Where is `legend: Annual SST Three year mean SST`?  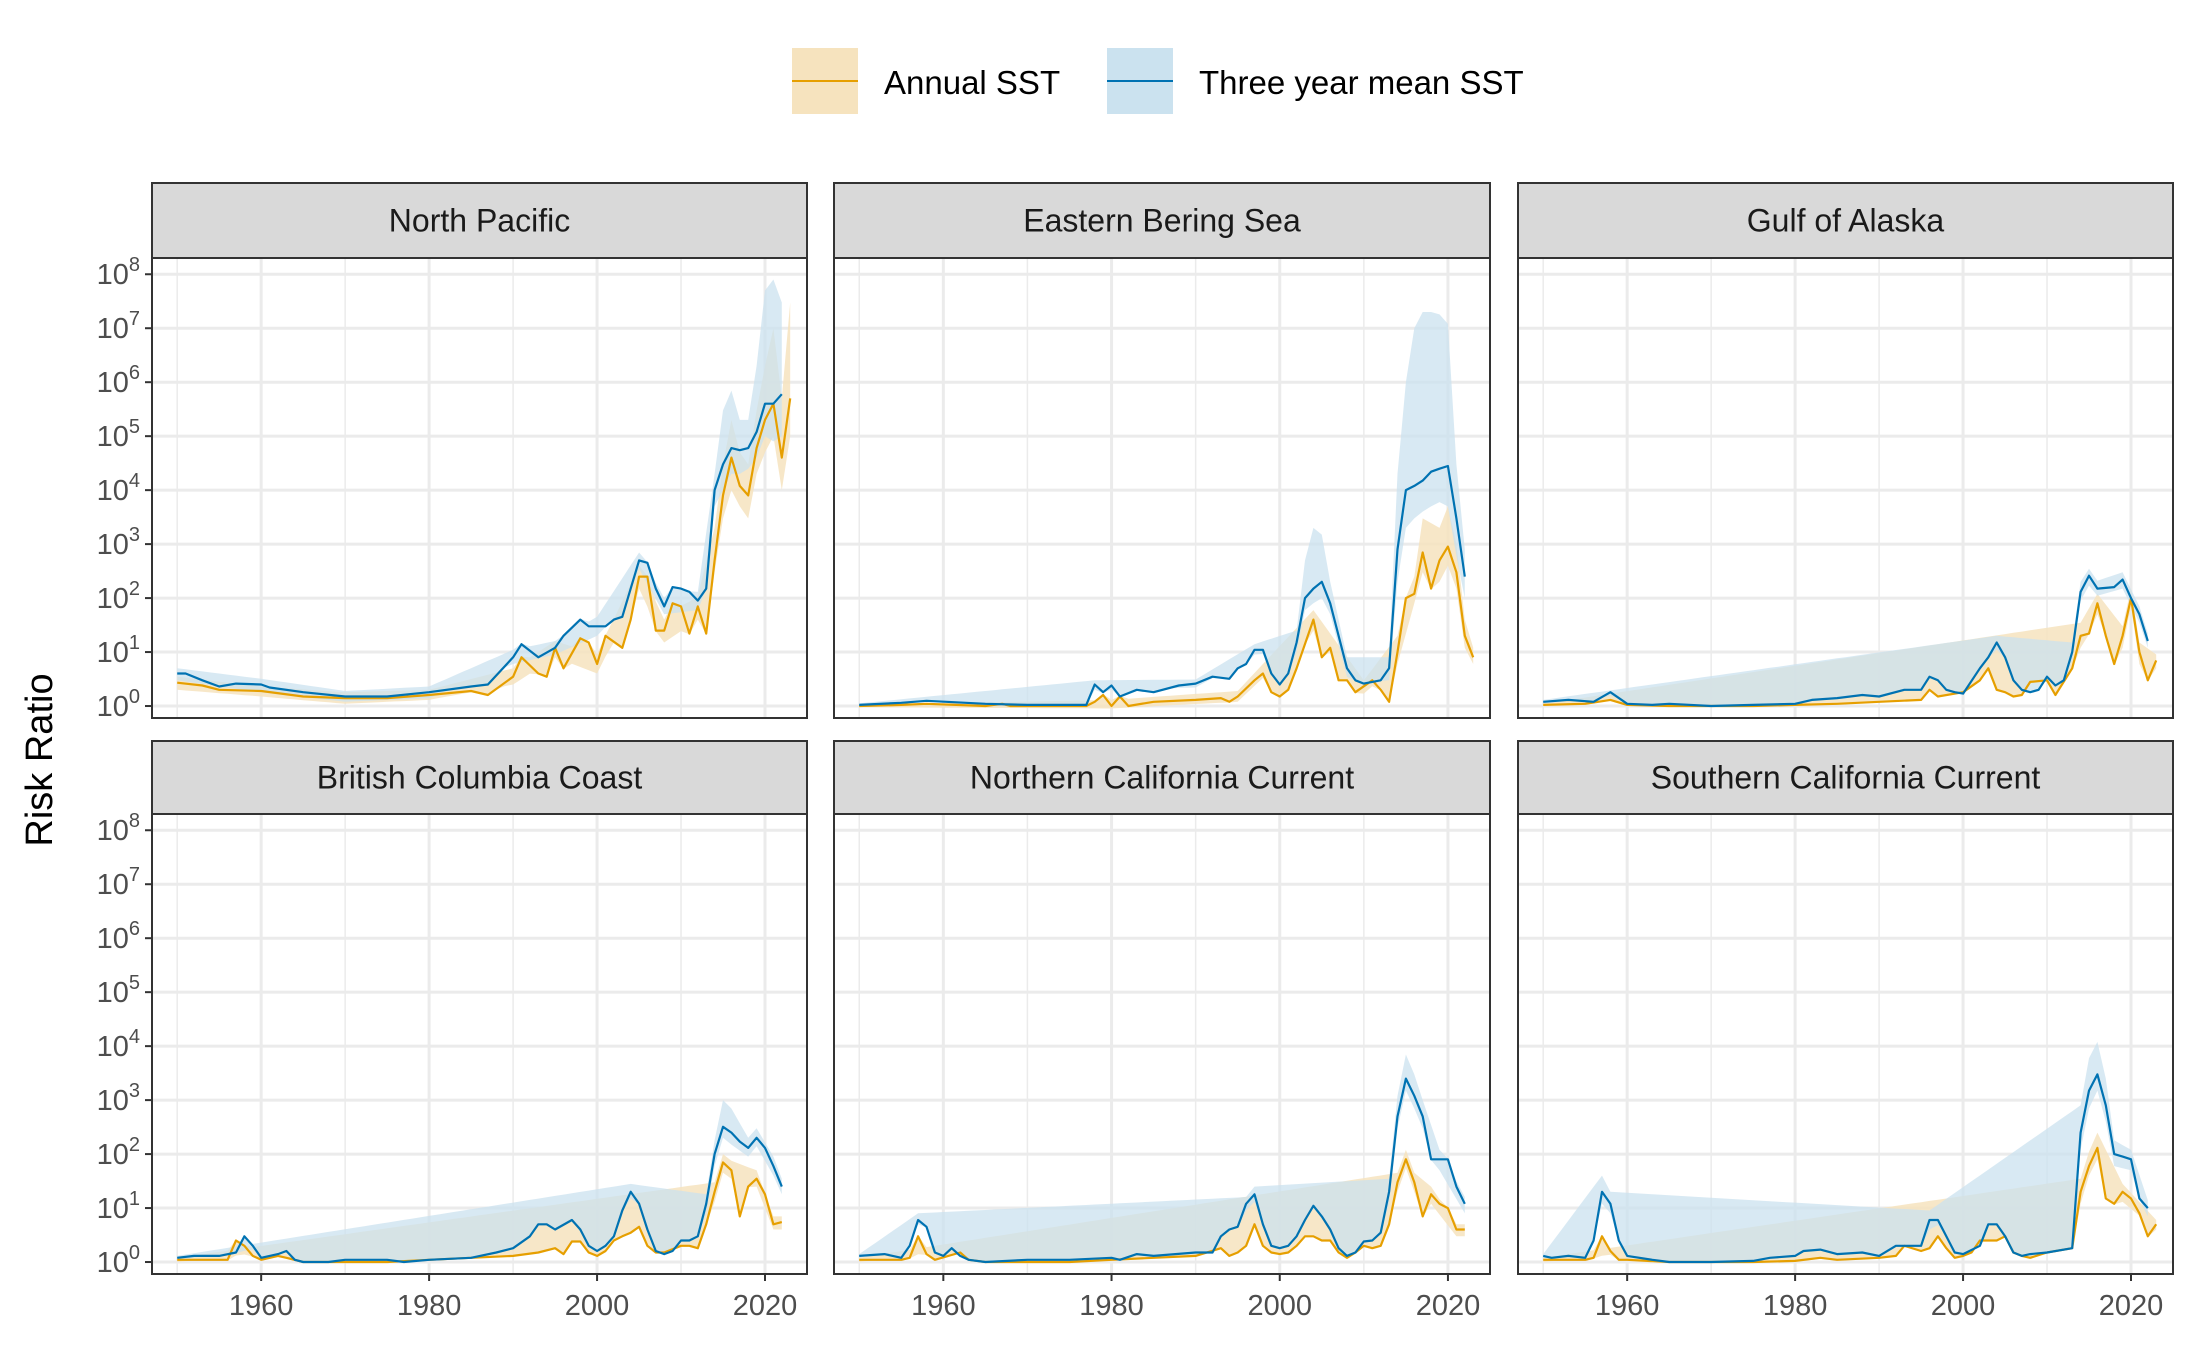 legend: Annual SST Three year mean SST is located at coordinates (1158, 81).